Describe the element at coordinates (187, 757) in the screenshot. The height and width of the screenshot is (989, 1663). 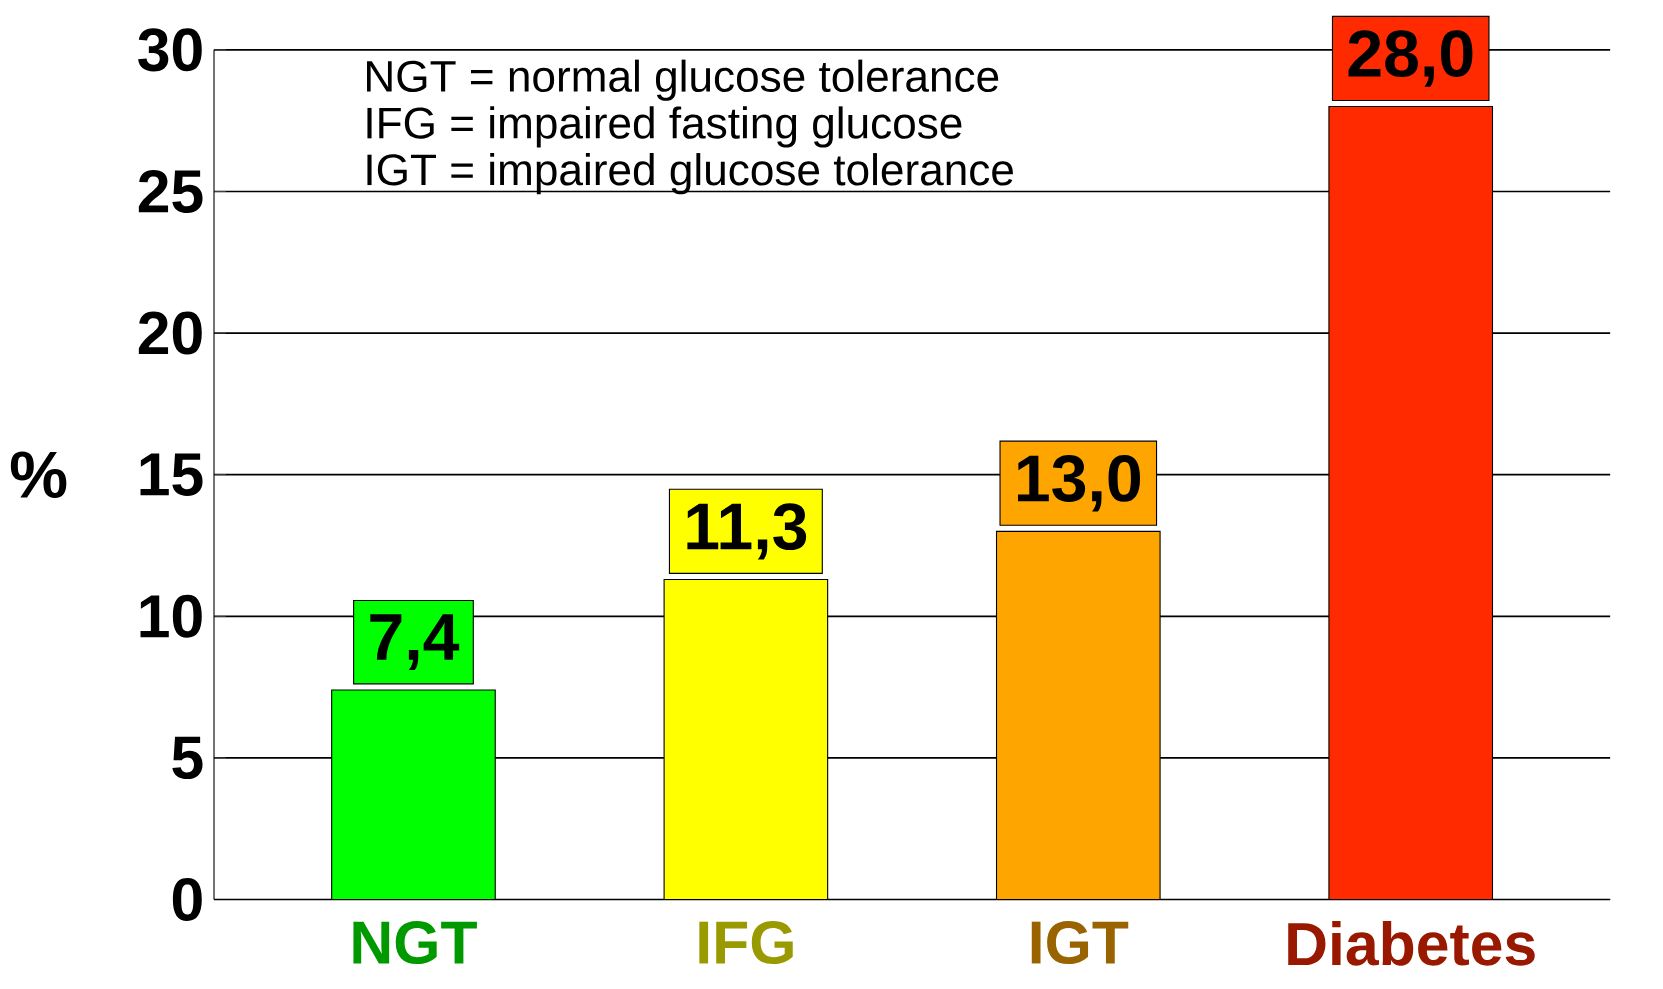
I see `y-tick-label: 5` at that location.